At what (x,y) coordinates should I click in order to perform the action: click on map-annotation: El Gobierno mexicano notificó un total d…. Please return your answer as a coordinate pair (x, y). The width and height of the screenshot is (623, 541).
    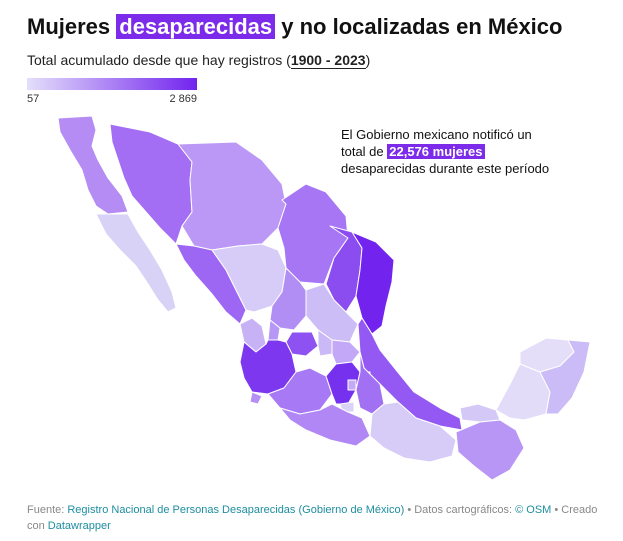
    Looking at the image, I should click on (445, 151).